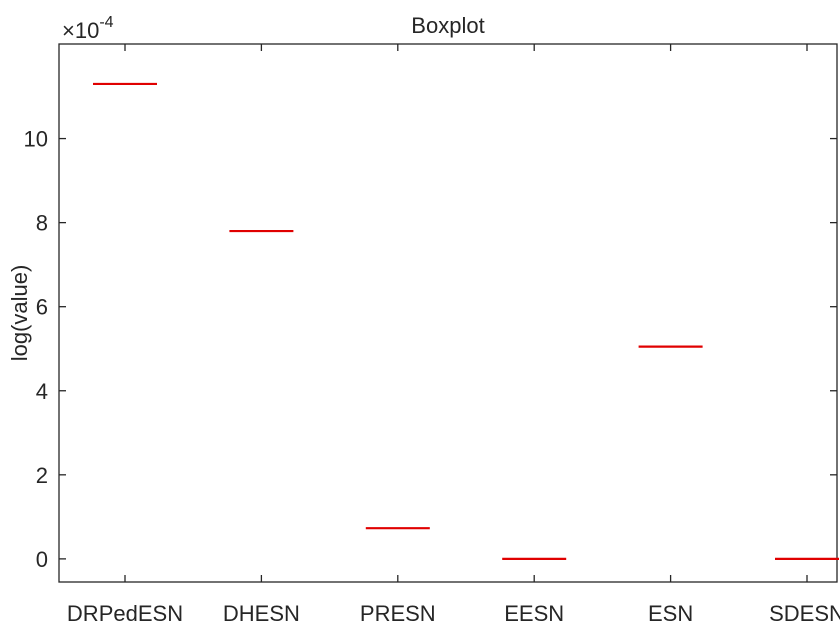 The image size is (840, 630). What do you see at coordinates (42, 559) in the screenshot?
I see `y-tick-label: 0` at bounding box center [42, 559].